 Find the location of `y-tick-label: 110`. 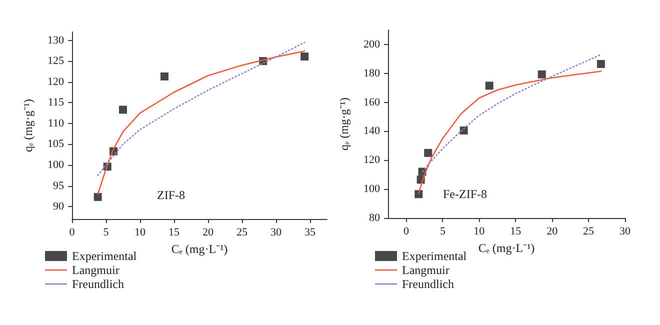

y-tick-label: 110 is located at coordinates (56, 123).